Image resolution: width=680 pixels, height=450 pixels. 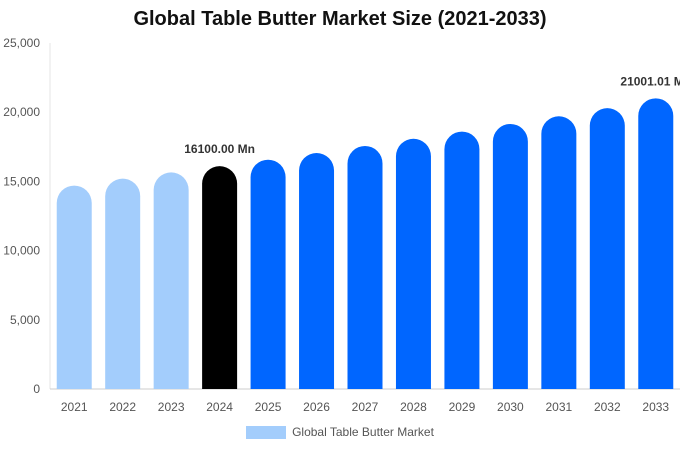 I want to click on x-tick-label: 2032, so click(x=607, y=407).